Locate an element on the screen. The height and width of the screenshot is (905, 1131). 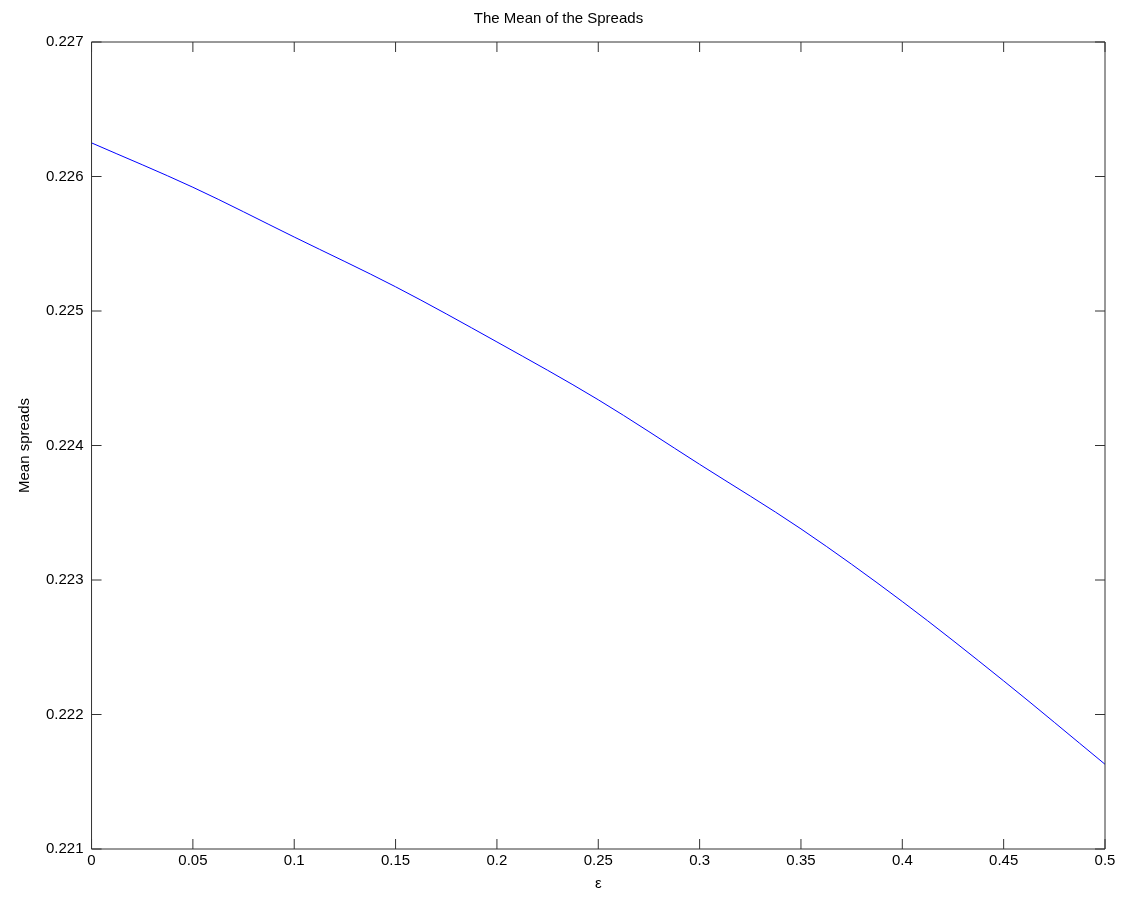
x-tick-label: 0.45 is located at coordinates (1004, 860).